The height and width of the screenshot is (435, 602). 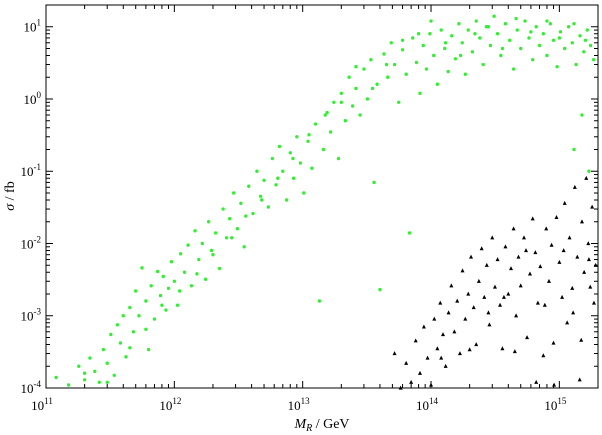 What do you see at coordinates (170, 404) in the screenshot?
I see `x-tick-label: 1012` at bounding box center [170, 404].